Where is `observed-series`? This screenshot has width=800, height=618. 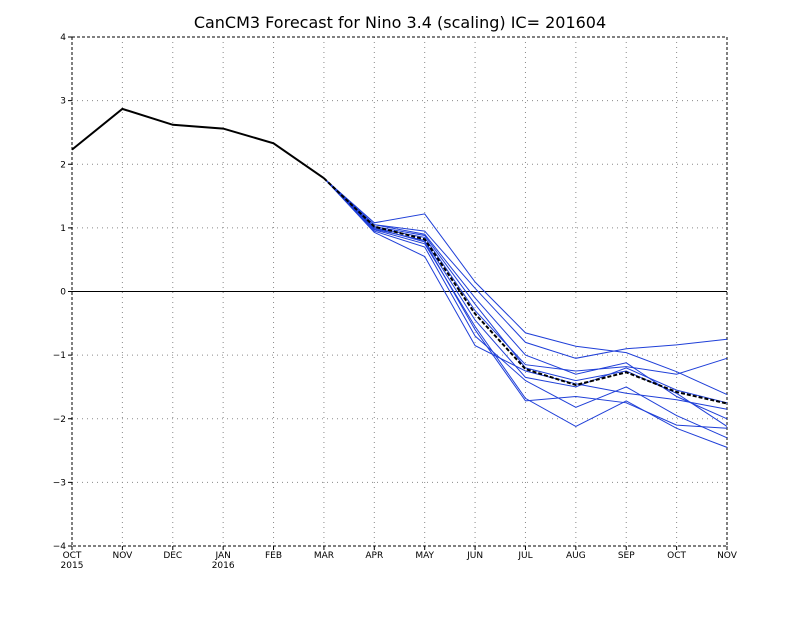
observed-series is located at coordinates (198, 143).